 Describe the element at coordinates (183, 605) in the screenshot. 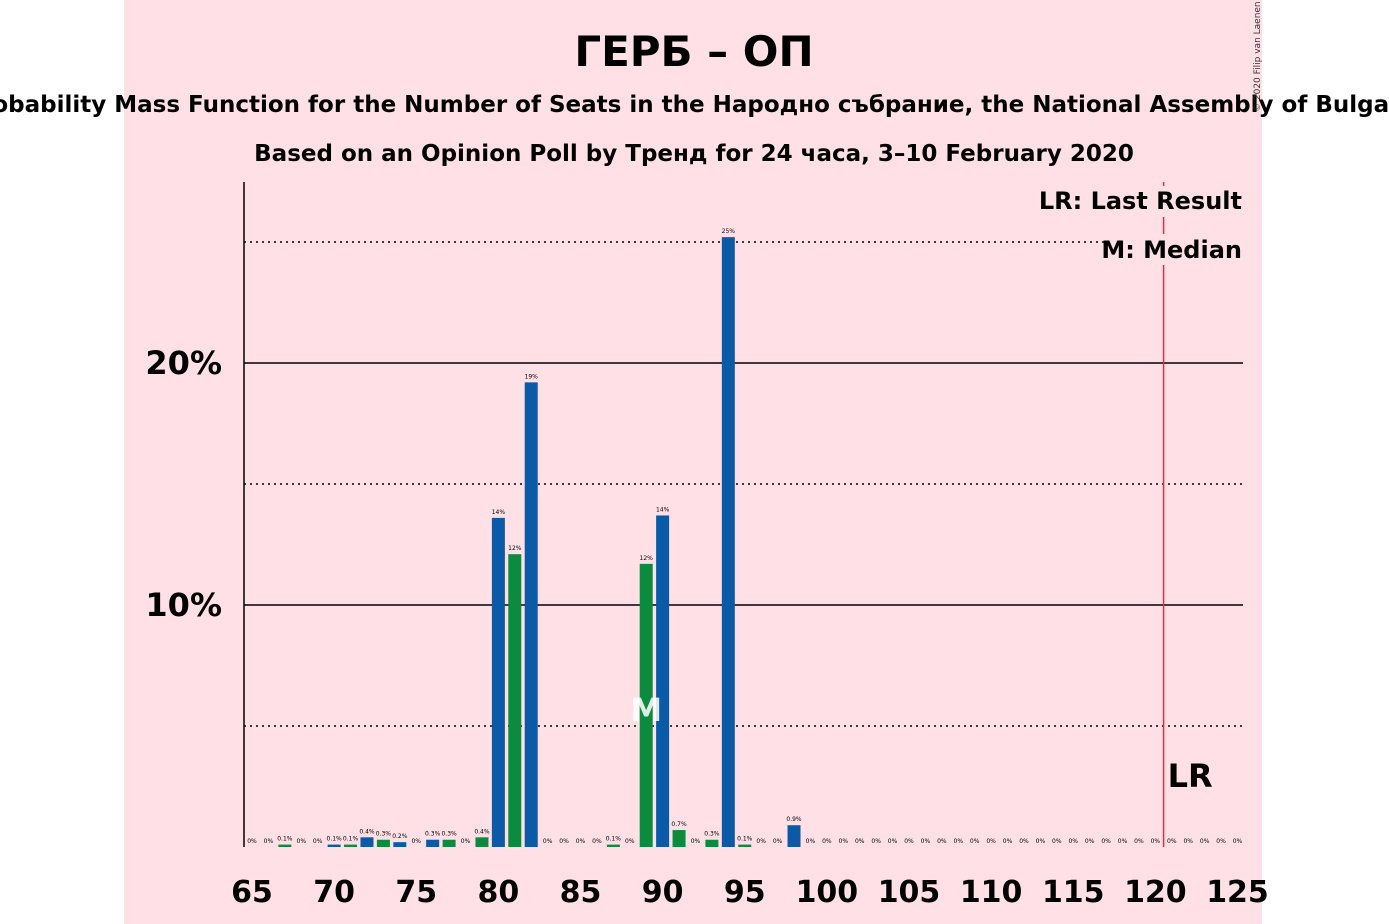

I see `y-tick-label: 10%` at that location.